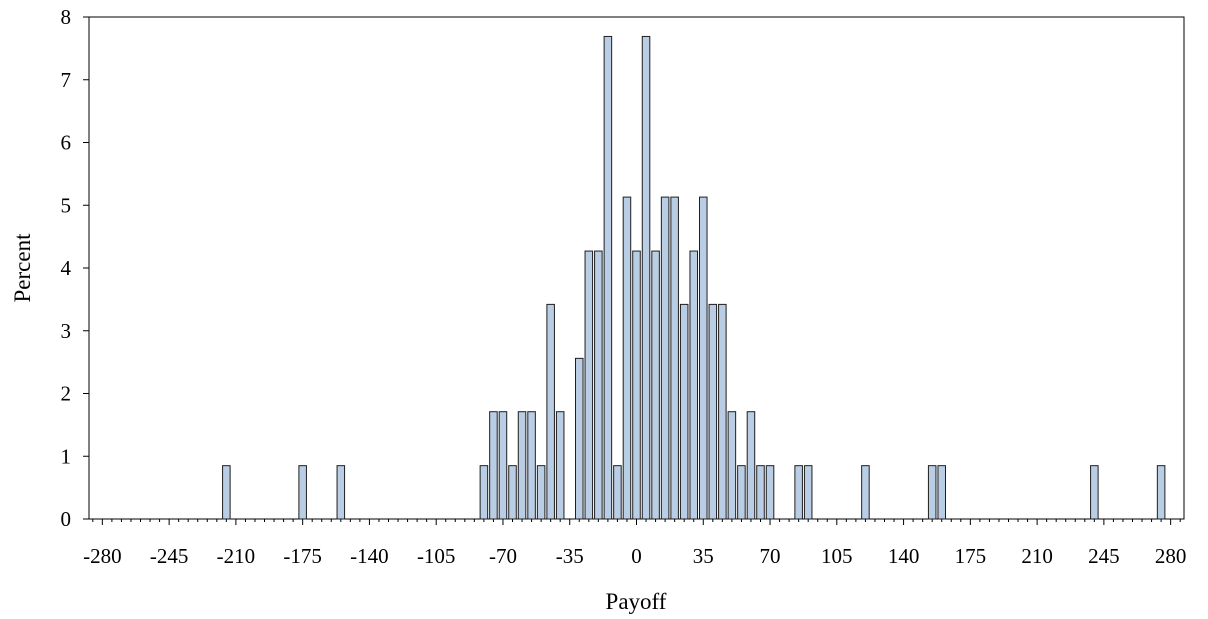 The width and height of the screenshot is (1208, 619). I want to click on x-tick-label: 70, so click(770, 556).